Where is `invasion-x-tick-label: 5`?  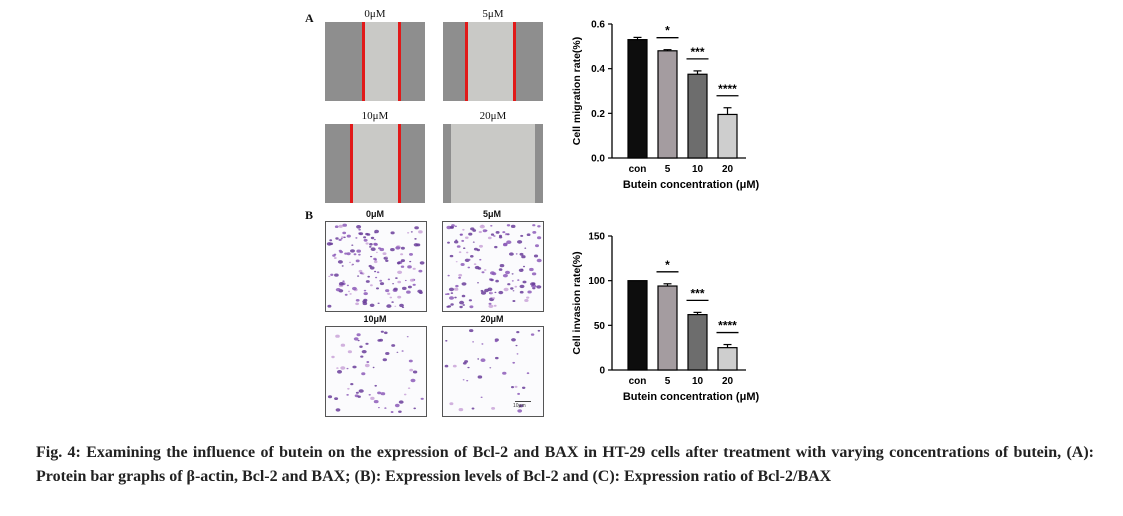 invasion-x-tick-label: 5 is located at coordinates (668, 381).